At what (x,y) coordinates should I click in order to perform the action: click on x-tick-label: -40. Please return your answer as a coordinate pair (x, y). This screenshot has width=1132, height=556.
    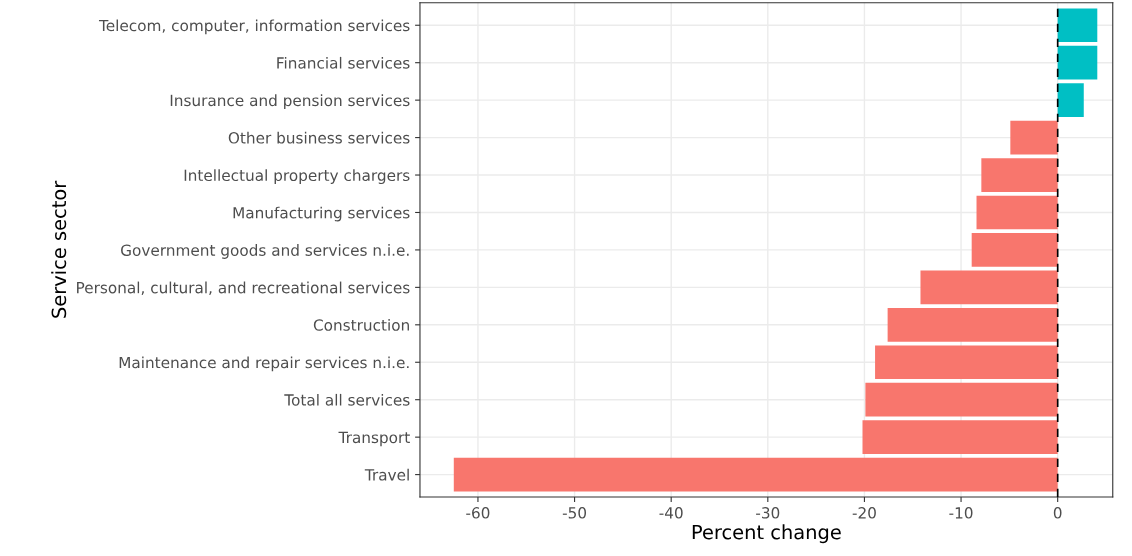
    Looking at the image, I should click on (671, 513).